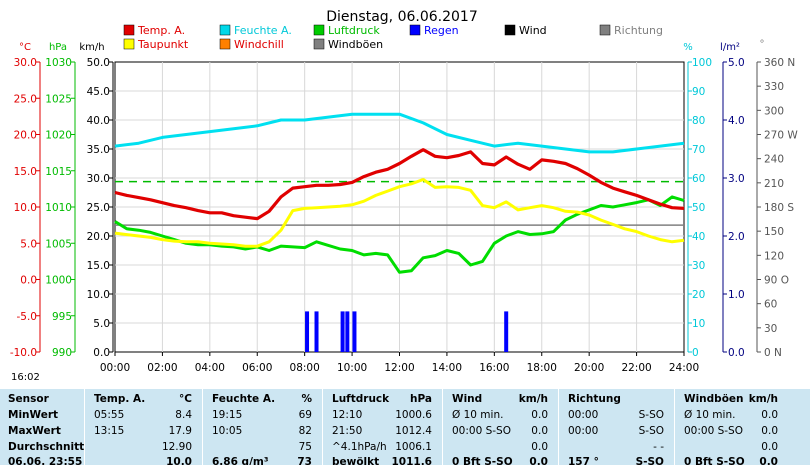 The image size is (810, 465). I want to click on x-tick-label: 04:00, so click(210, 368).